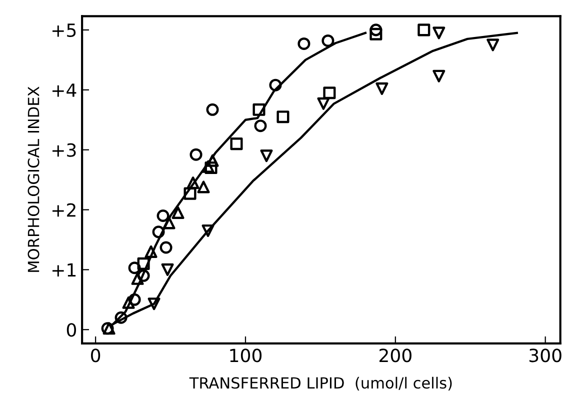 The height and width of the screenshot is (404, 566). What do you see at coordinates (71, 330) in the screenshot?
I see `y-tick-label: 0` at bounding box center [71, 330].